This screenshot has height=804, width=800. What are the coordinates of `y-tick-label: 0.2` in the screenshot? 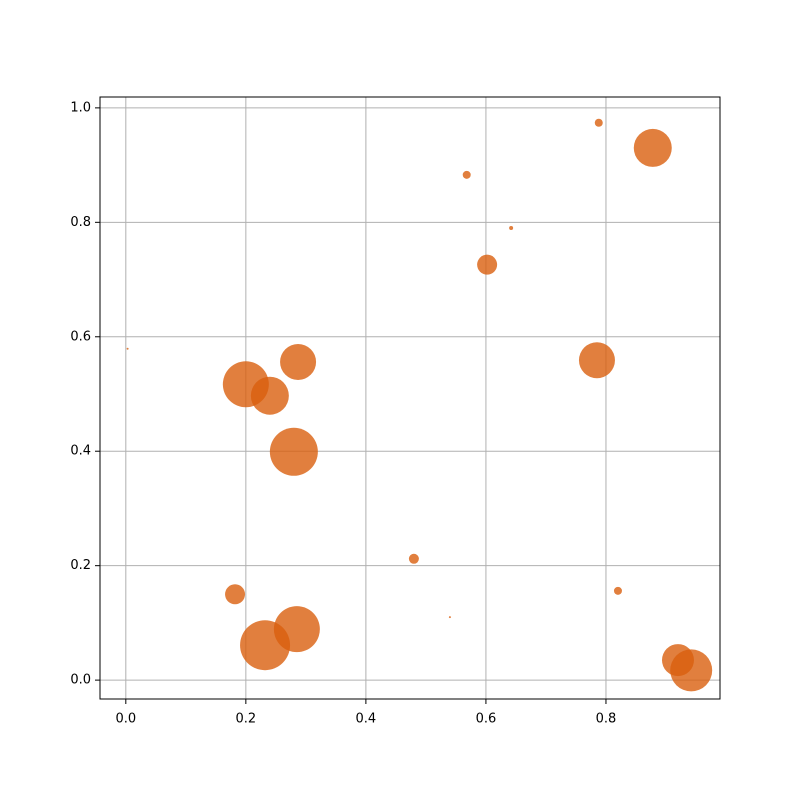 It's located at (80, 565).